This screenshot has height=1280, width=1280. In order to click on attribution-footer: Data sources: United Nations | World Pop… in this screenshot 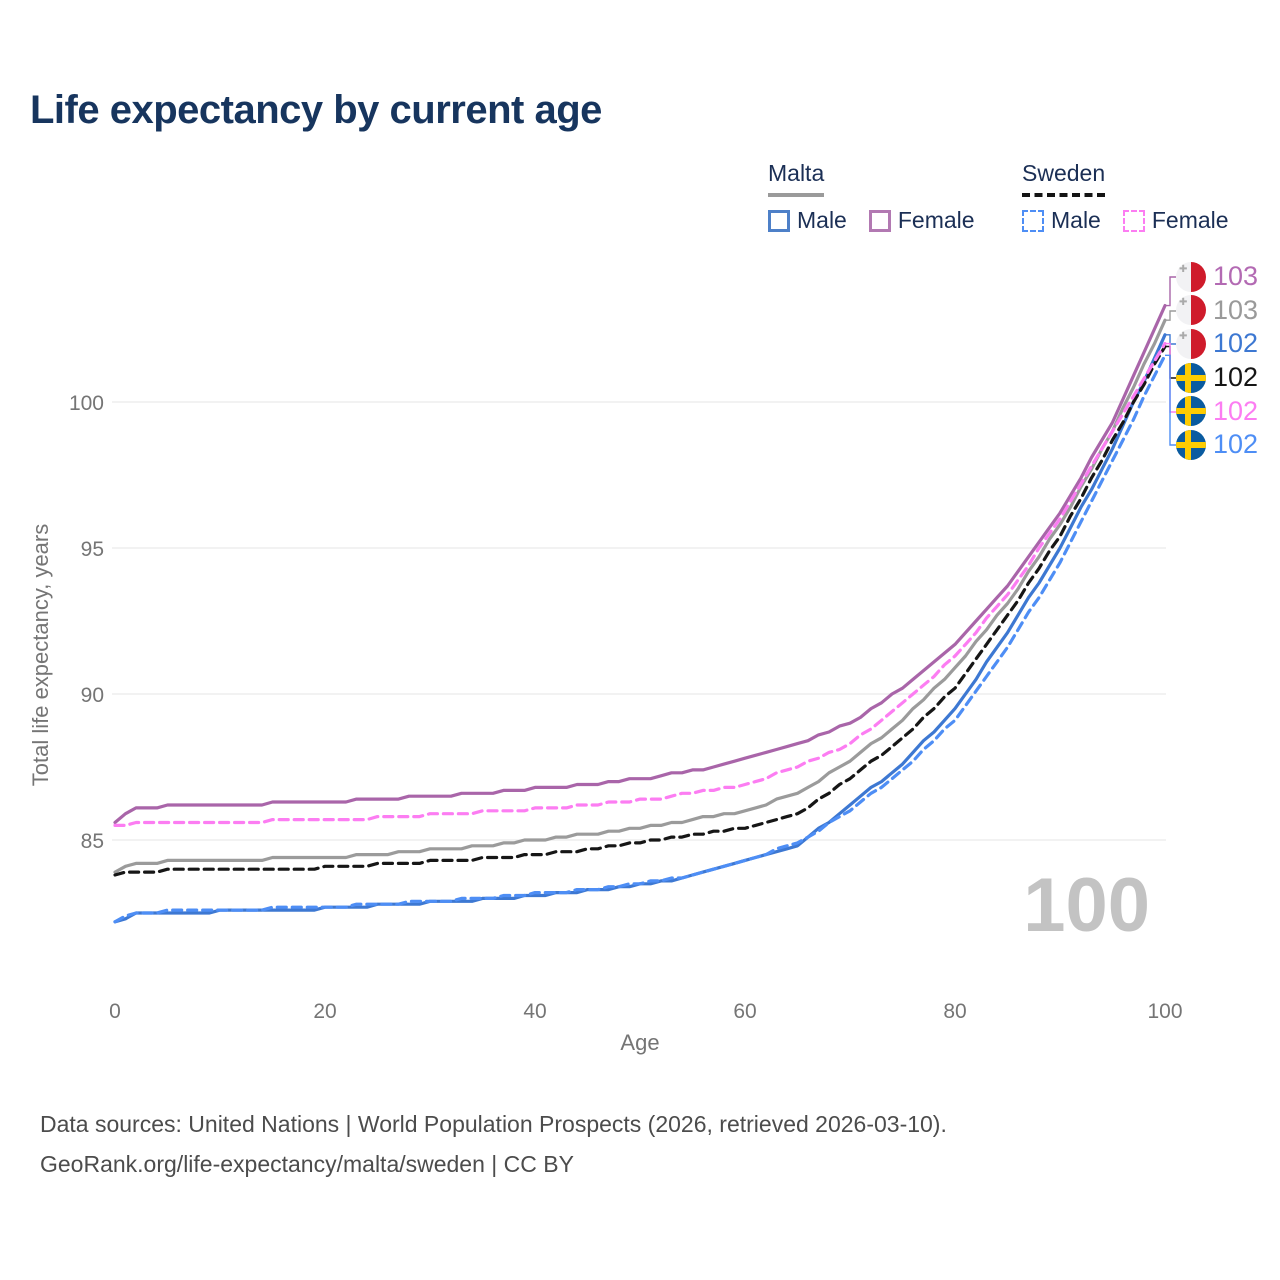, I will do `click(493, 1144)`.